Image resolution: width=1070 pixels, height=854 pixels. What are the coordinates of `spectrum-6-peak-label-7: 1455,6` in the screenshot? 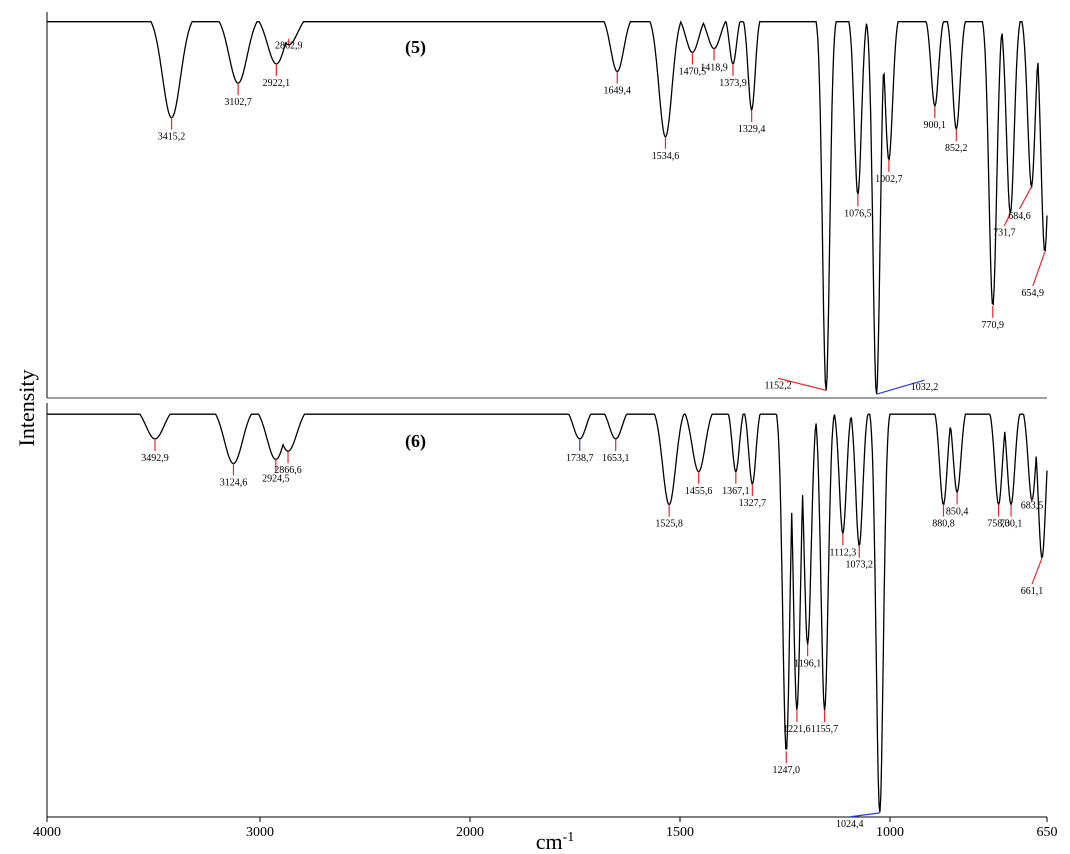 It's located at (699, 491).